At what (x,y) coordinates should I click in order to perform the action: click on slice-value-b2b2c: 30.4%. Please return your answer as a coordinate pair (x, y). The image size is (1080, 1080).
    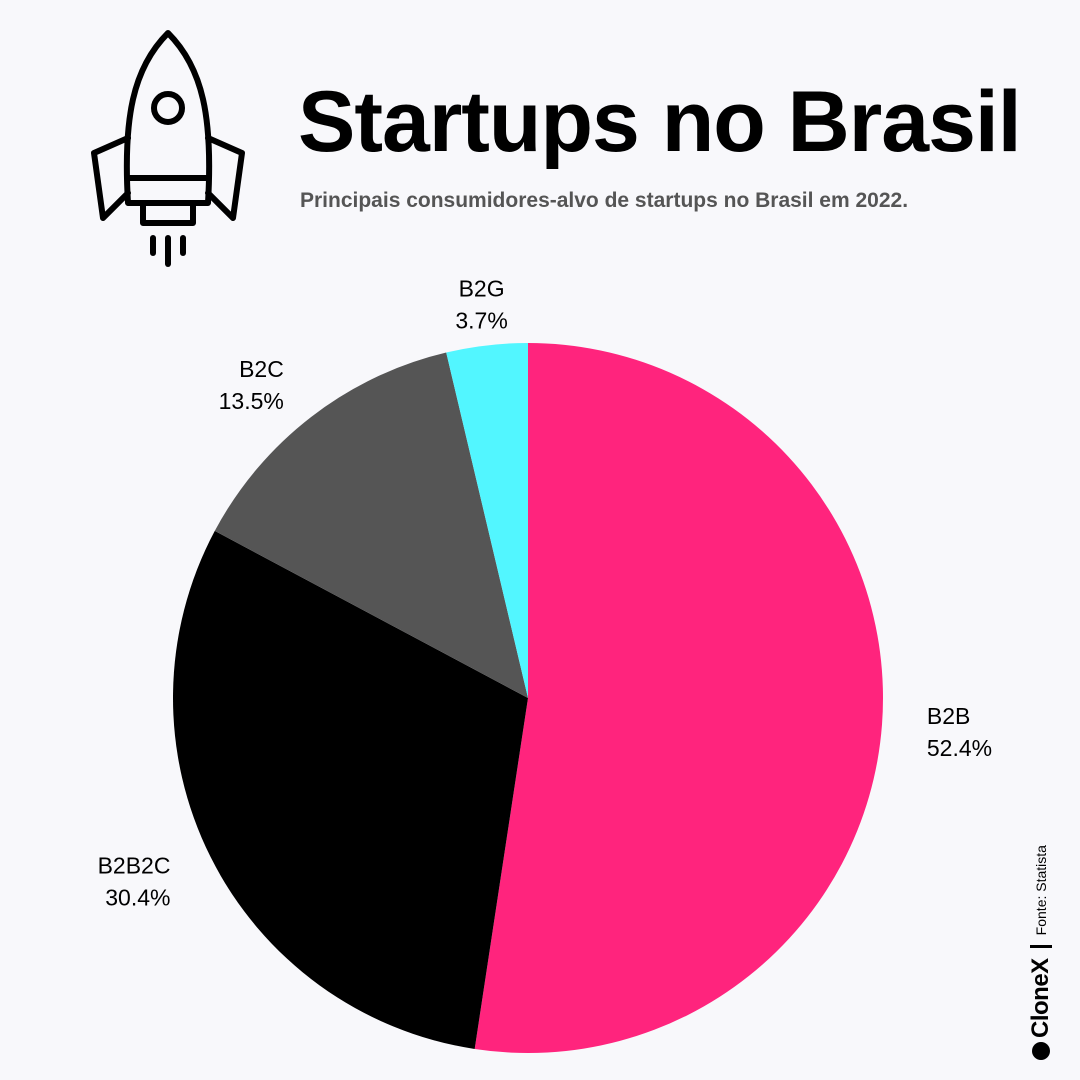
    Looking at the image, I should click on (137, 897).